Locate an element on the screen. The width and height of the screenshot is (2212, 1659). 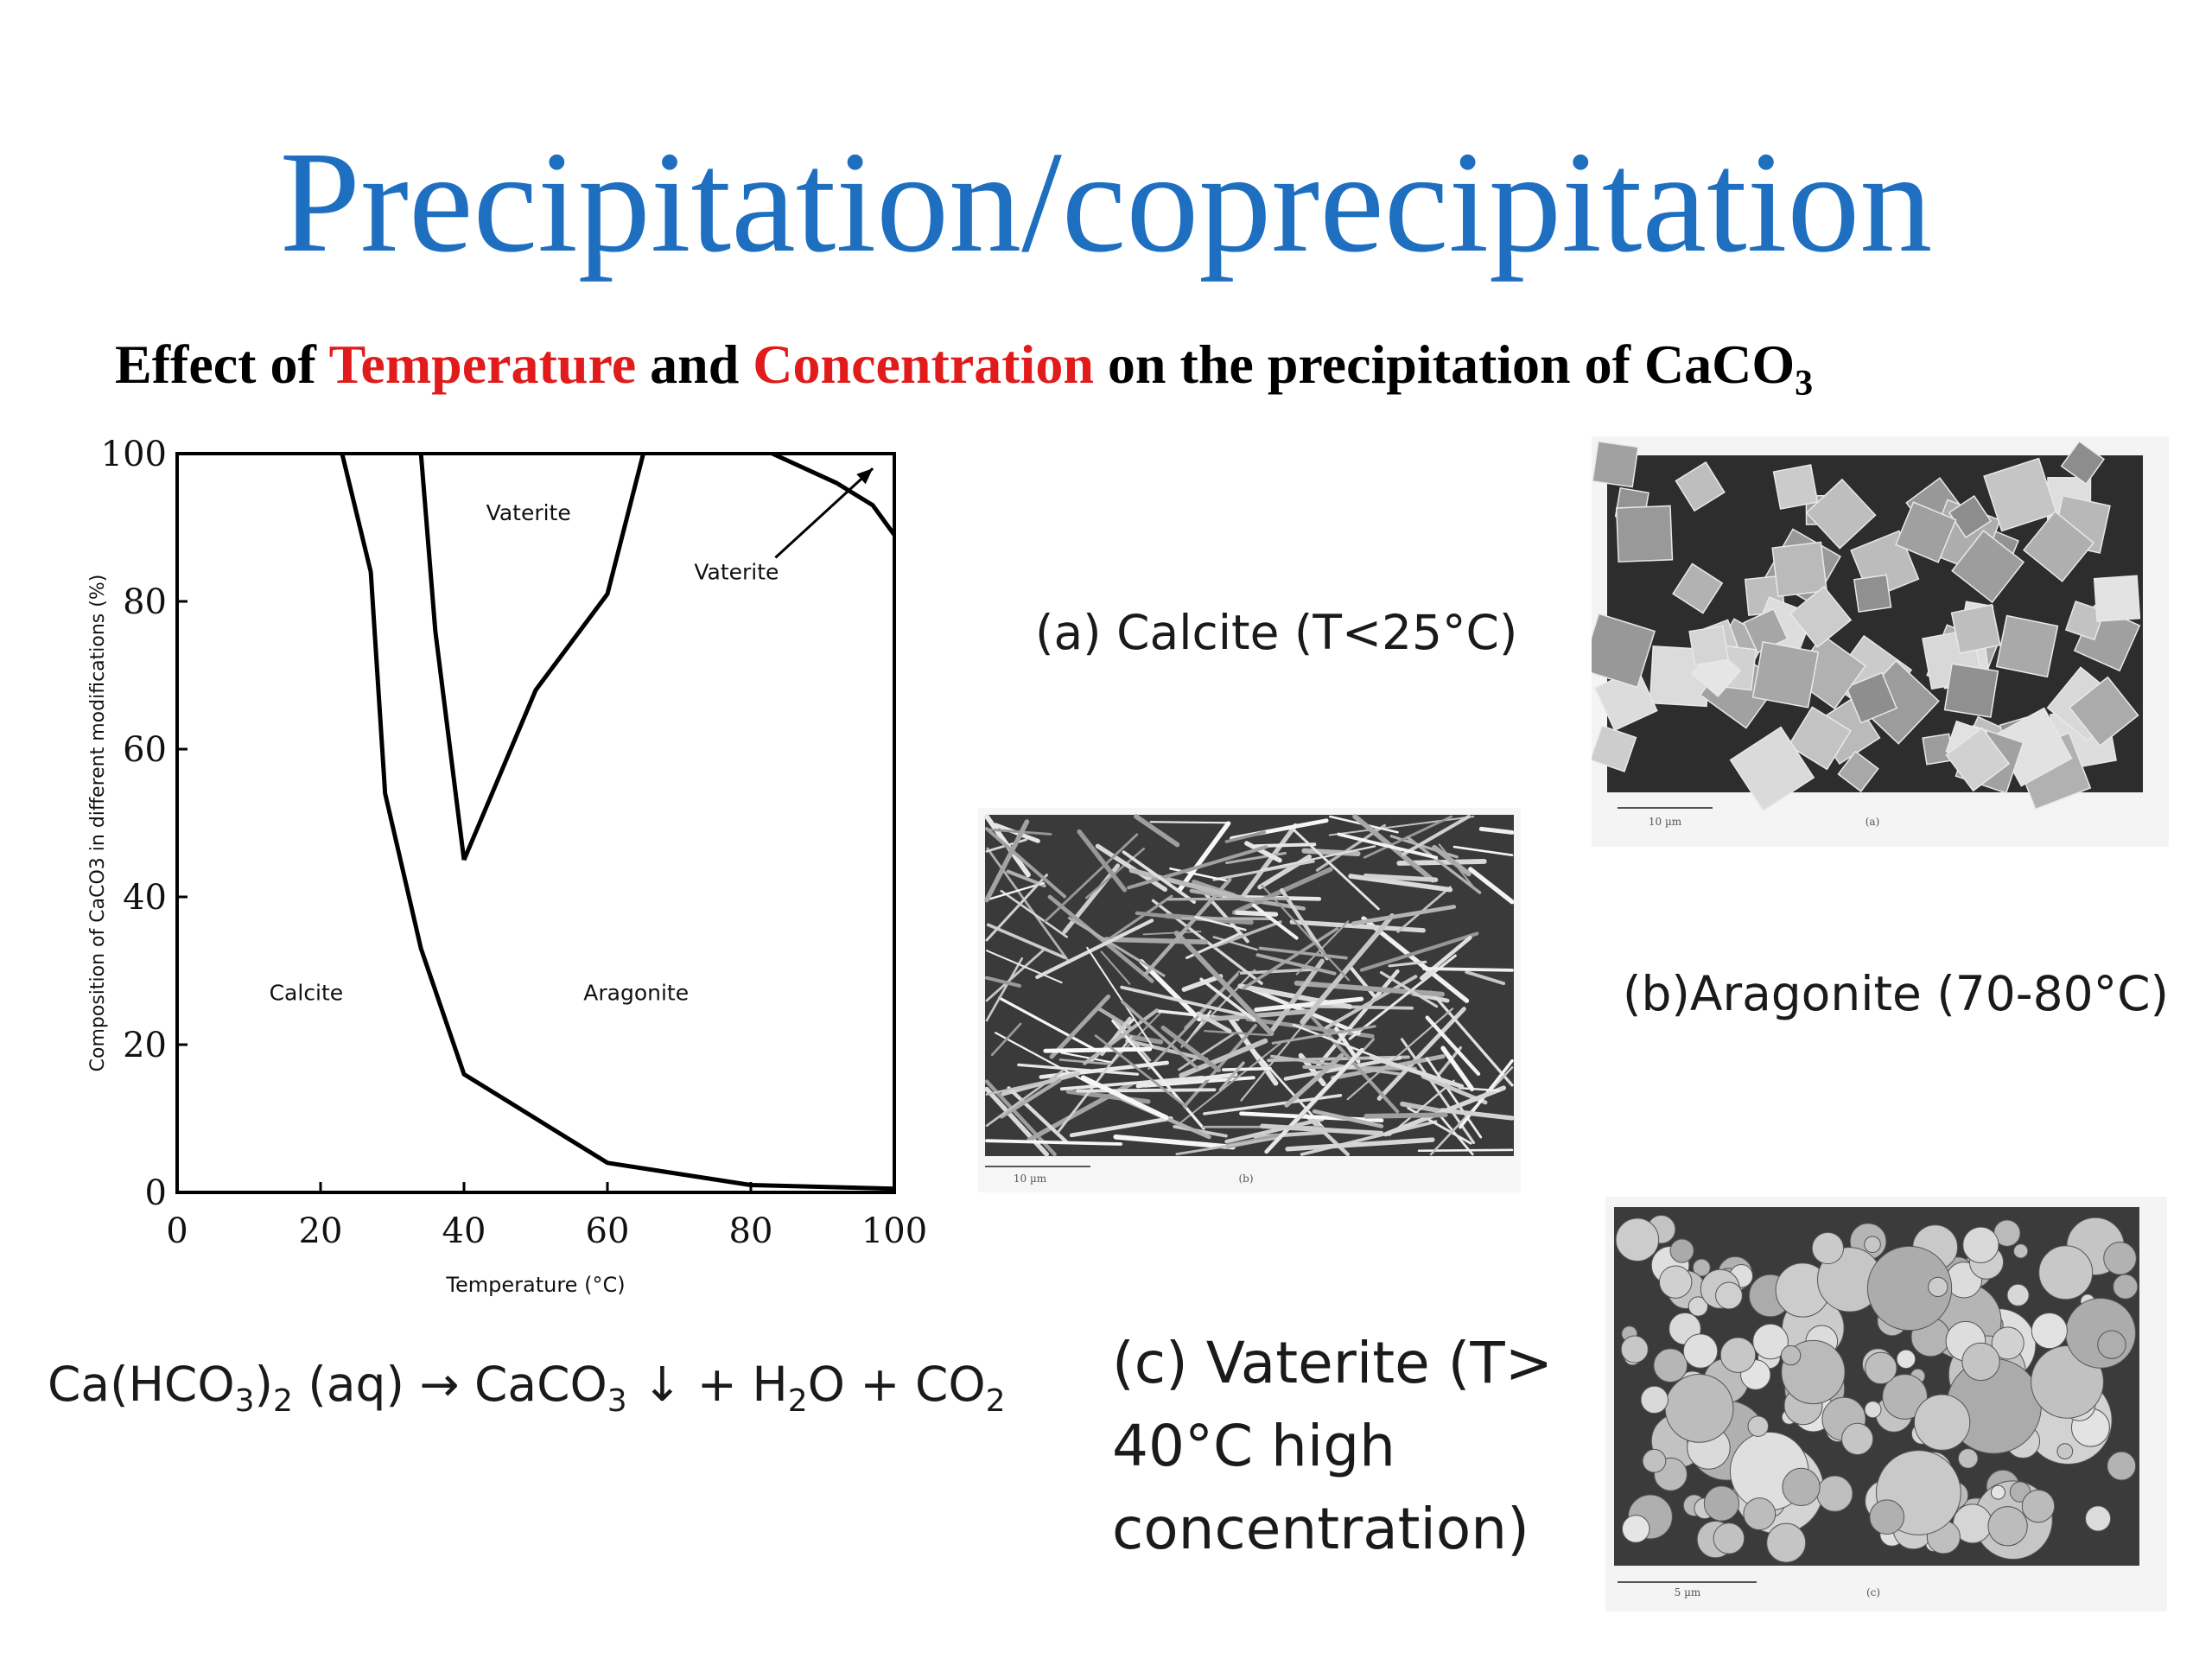
figure-label: (b) is located at coordinates (1245, 1179).